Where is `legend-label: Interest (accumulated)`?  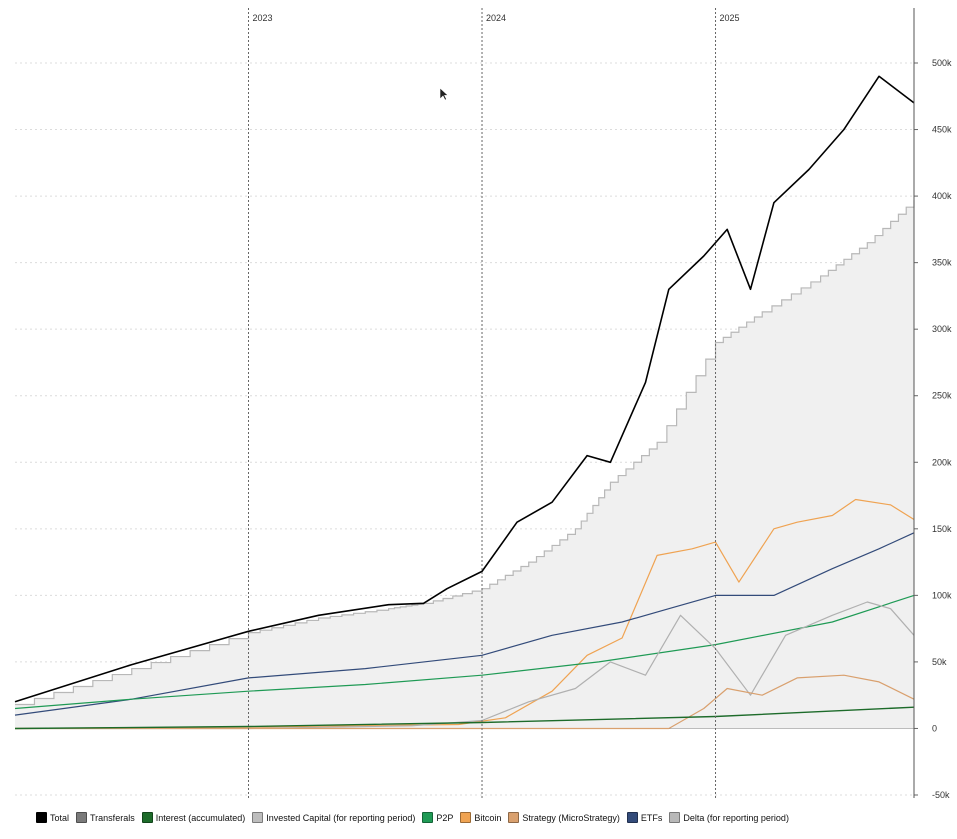
legend-label: Interest (accumulated) is located at coordinates (200, 817).